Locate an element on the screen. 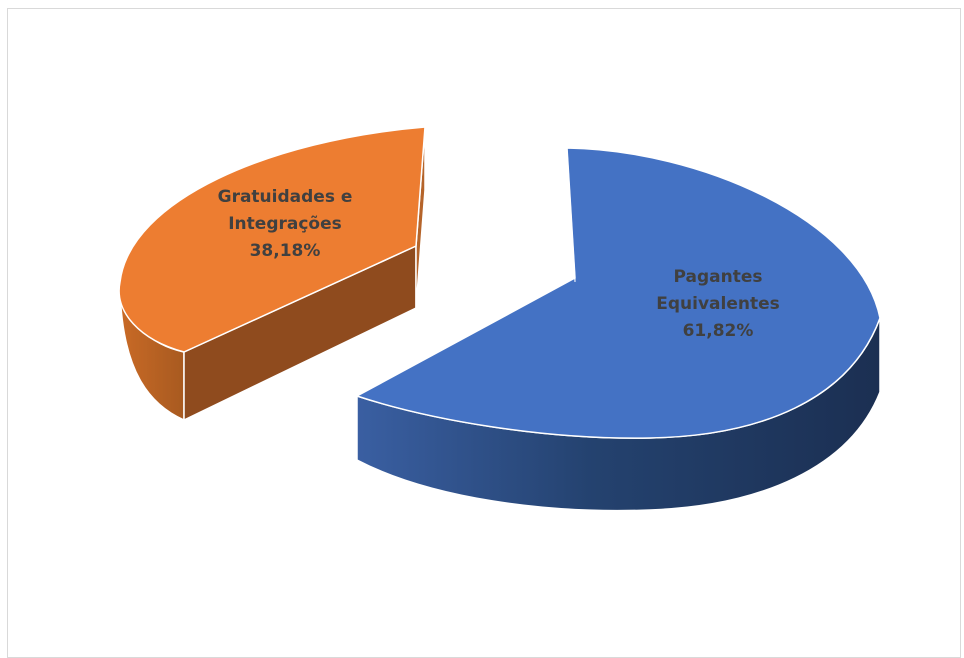 Image resolution: width=964 pixels, height=658 pixels. slice-gratuidades-integracoes is located at coordinates (272, 274).